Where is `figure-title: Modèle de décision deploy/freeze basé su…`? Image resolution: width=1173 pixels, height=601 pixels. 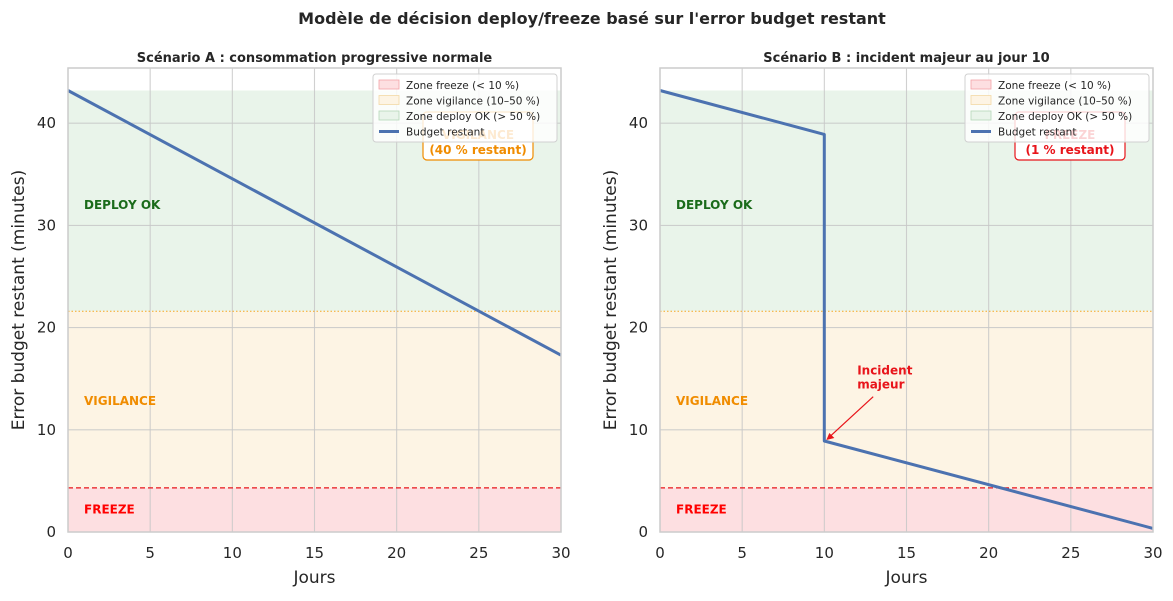 figure-title: Modèle de décision deploy/freeze basé su… is located at coordinates (592, 18).